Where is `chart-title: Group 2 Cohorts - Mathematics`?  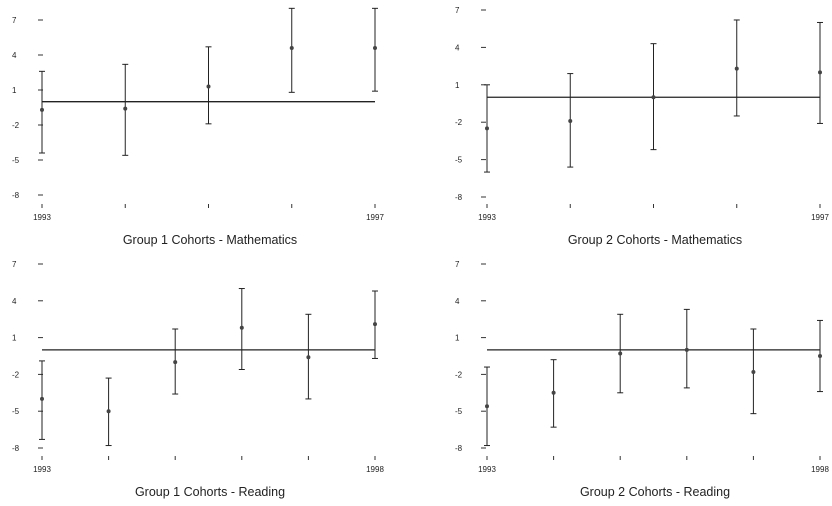
chart-title: Group 2 Cohorts - Mathematics is located at coordinates (655, 240).